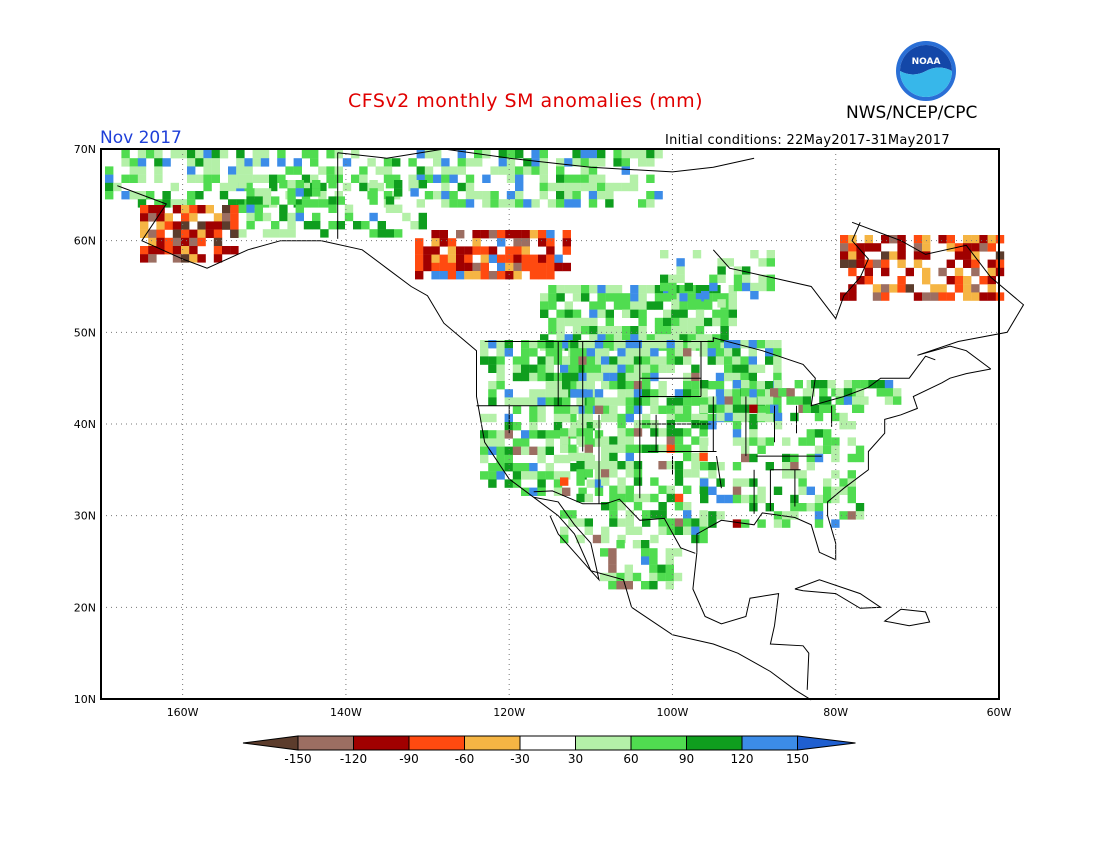 This screenshot has width=1100, height=850. Describe the element at coordinates (589, 712) in the screenshot. I see `lon-labels: 160W 140W 120W 100W 80W 60W` at that location.